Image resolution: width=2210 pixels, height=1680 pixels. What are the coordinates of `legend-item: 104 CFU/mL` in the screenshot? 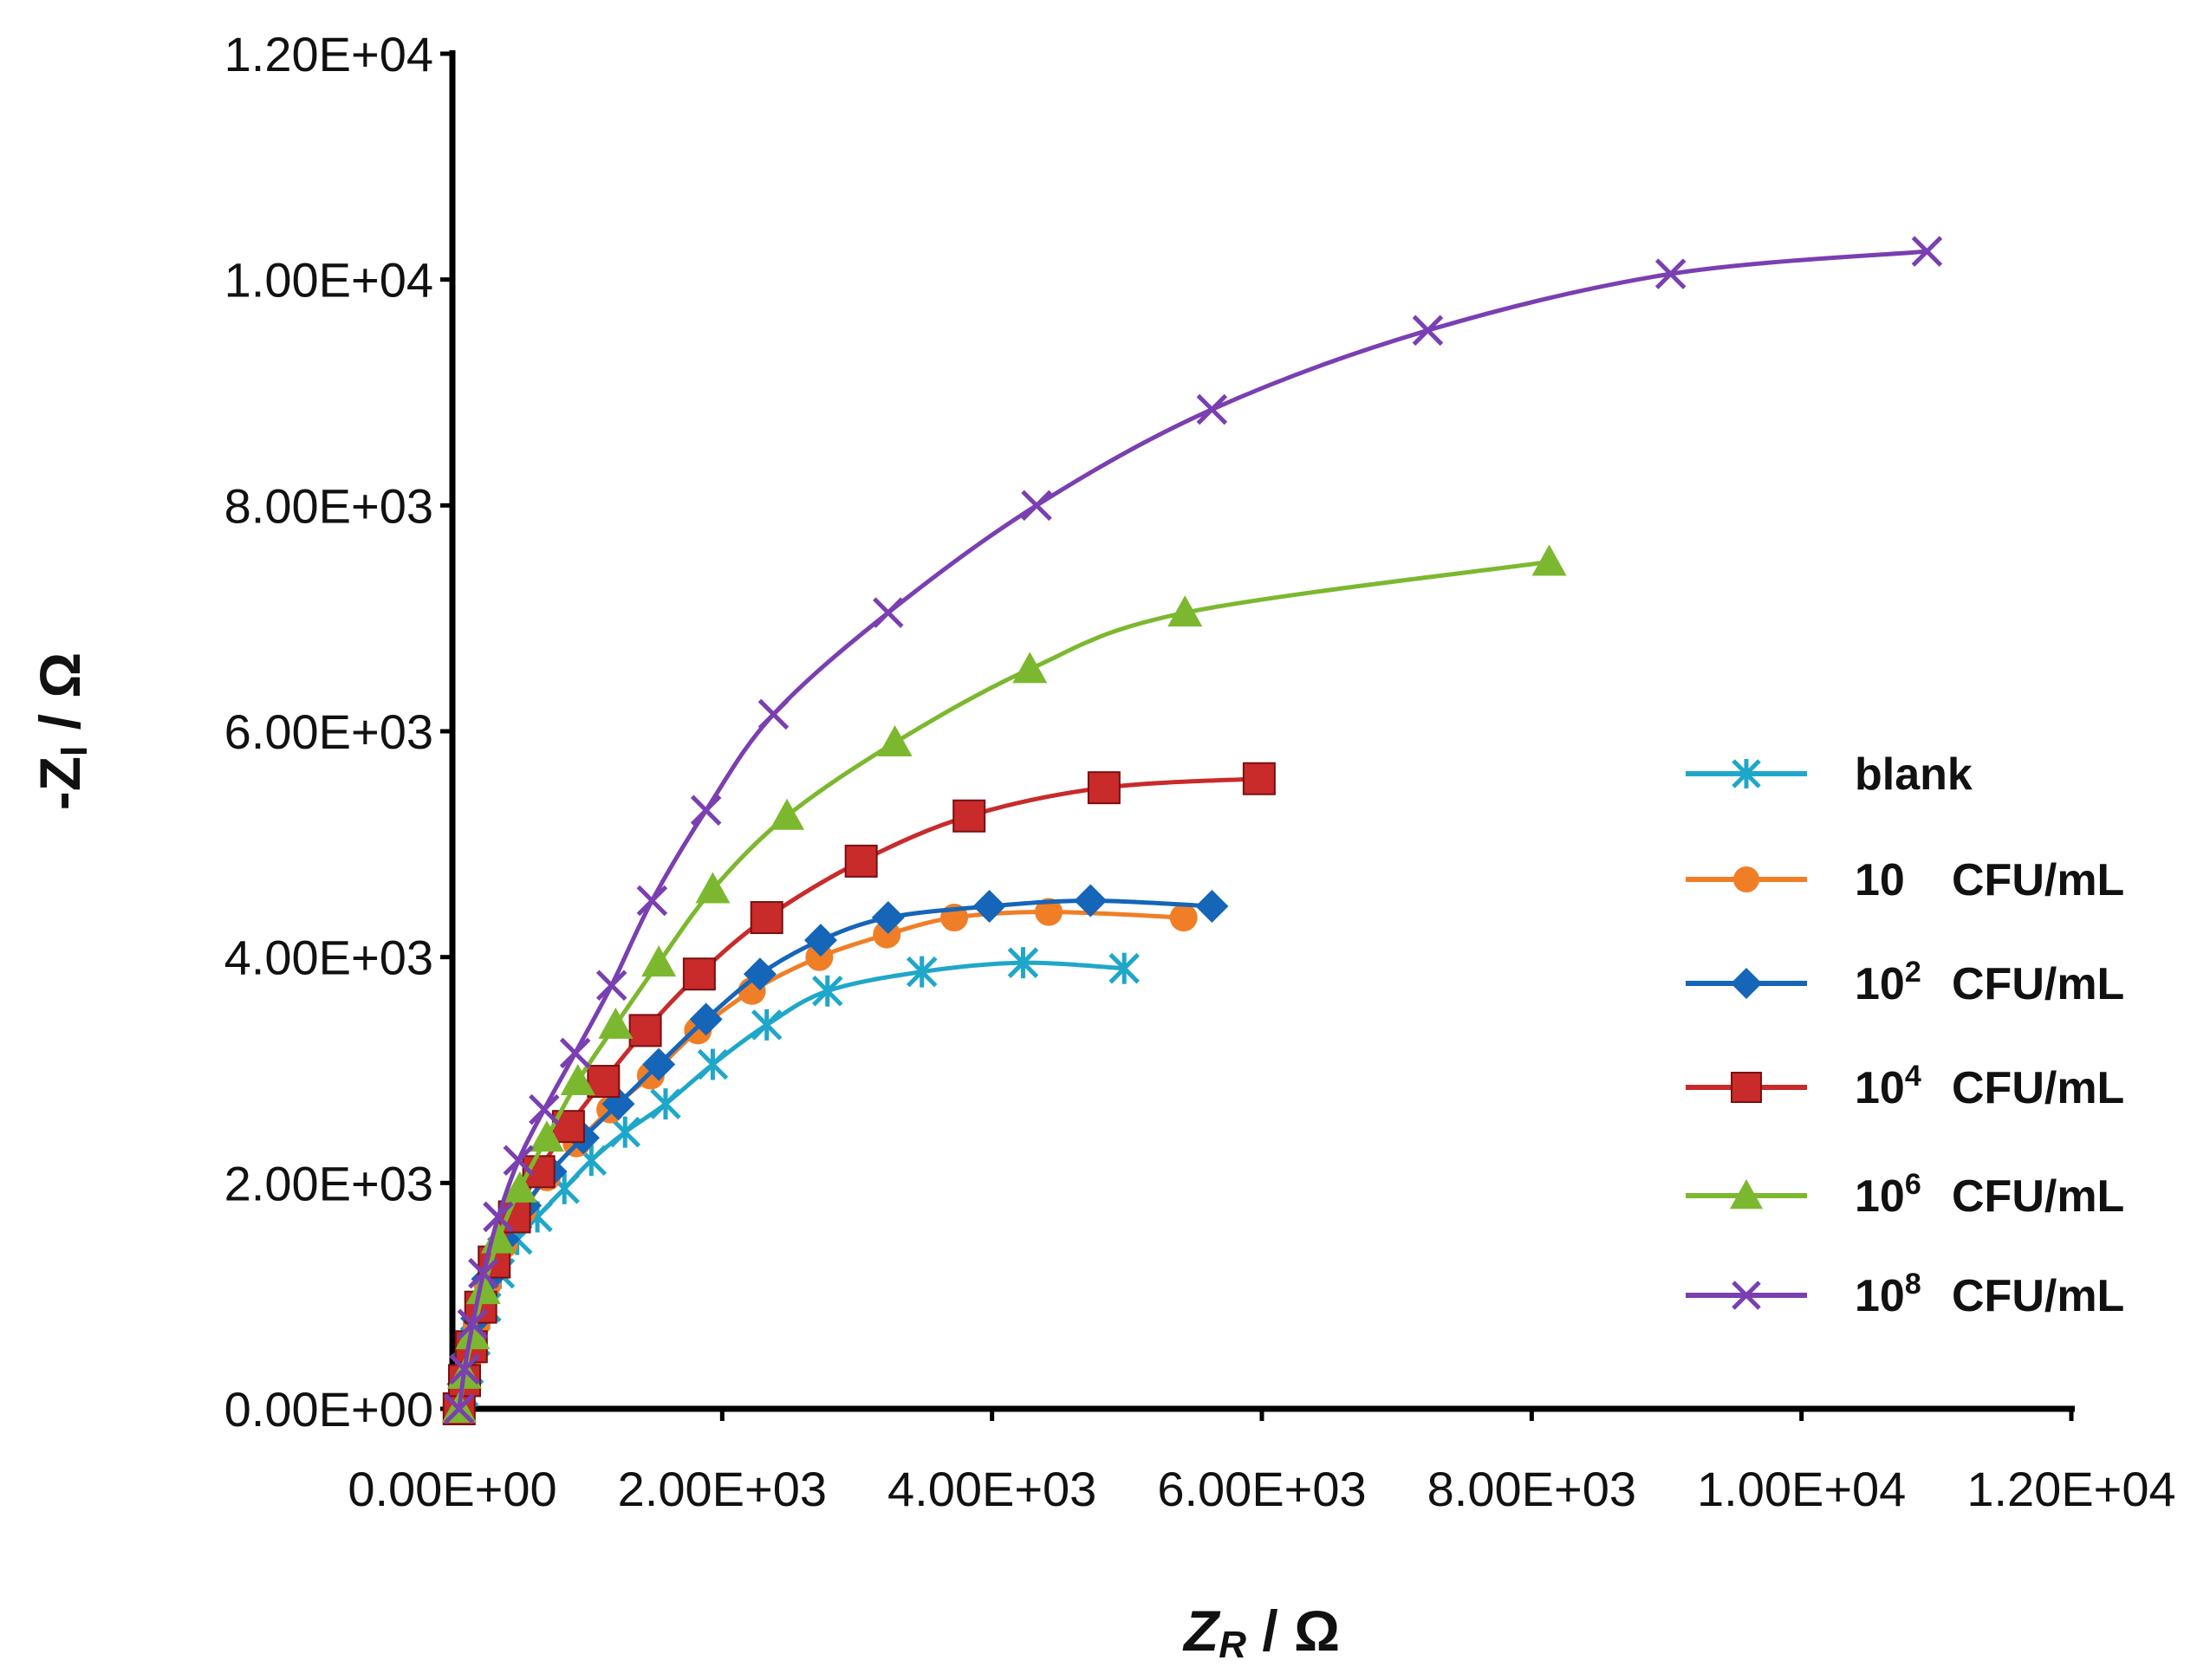 It's located at (1905, 1086).